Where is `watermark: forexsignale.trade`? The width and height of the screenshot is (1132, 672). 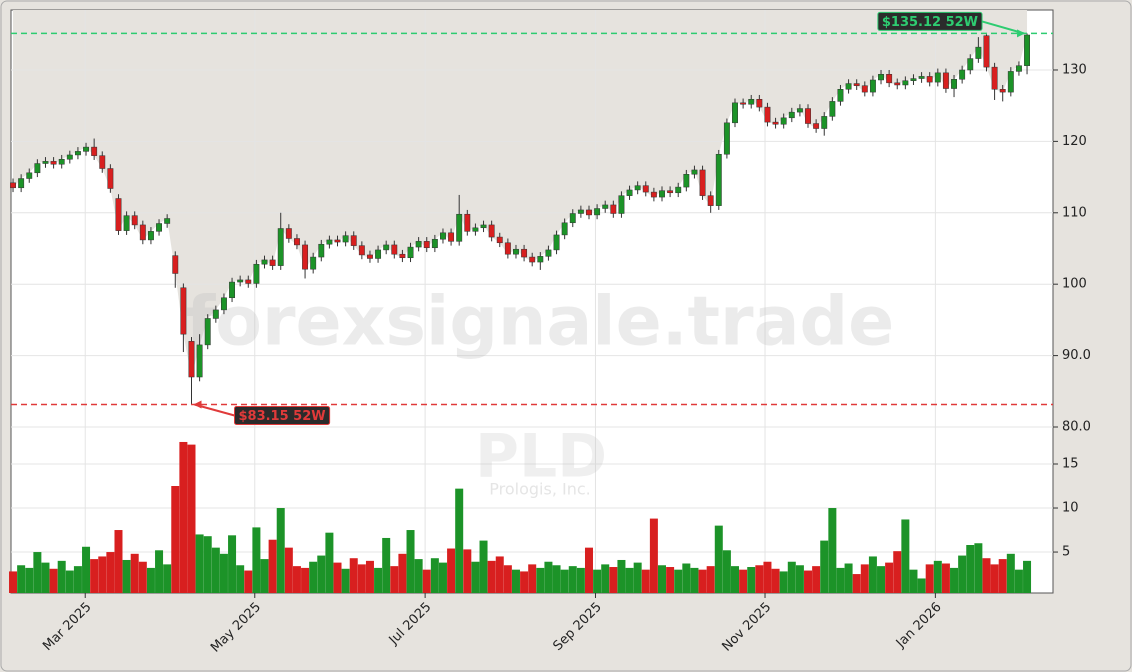
watermark: forexsignale.trade is located at coordinates (540, 322).